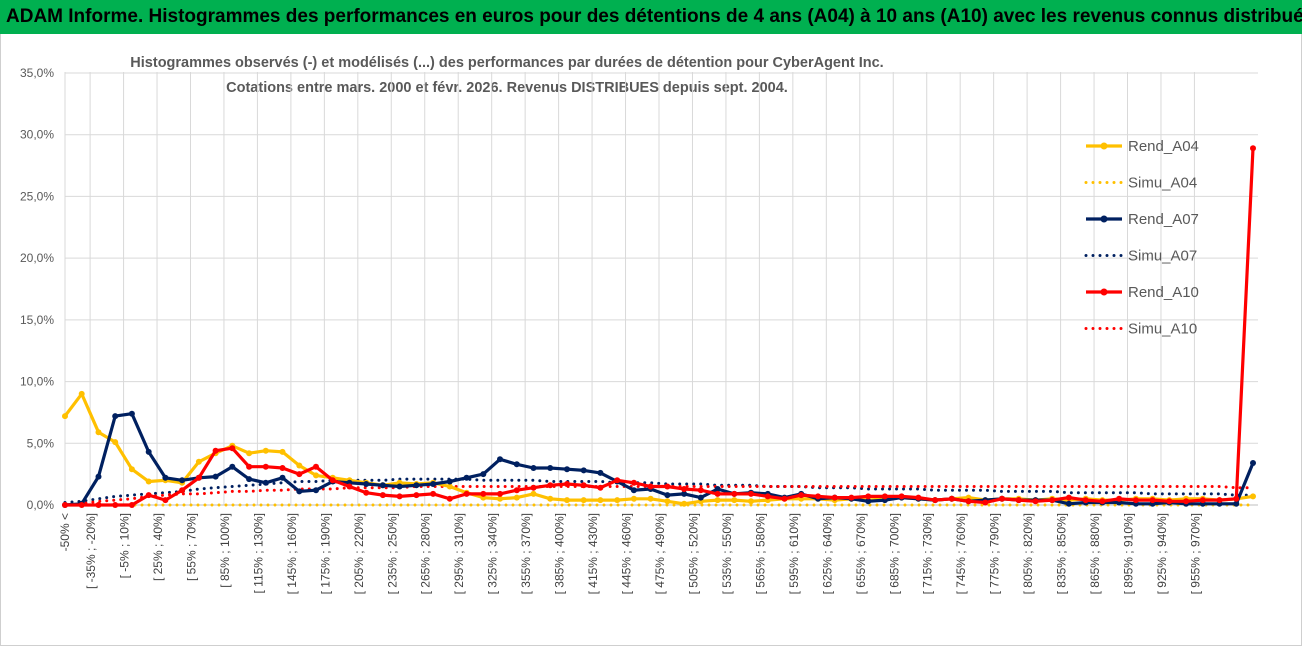 The width and height of the screenshot is (1302, 647). What do you see at coordinates (1062, 553) in the screenshot?
I see `x-tick-label: [ 835% ; 850%]` at bounding box center [1062, 553].